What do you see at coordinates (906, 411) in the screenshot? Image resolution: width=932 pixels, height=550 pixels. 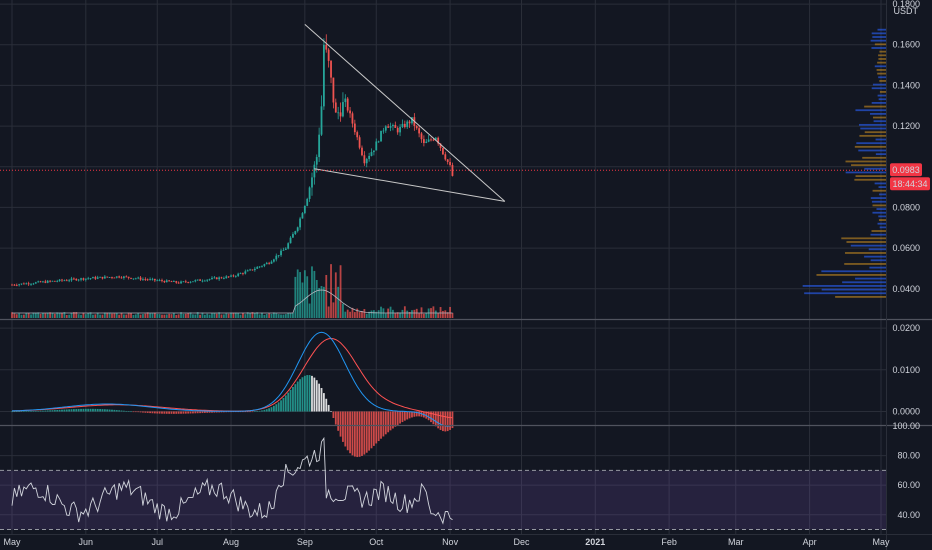 I see `macd-tick-label: 0.0000` at bounding box center [906, 411].